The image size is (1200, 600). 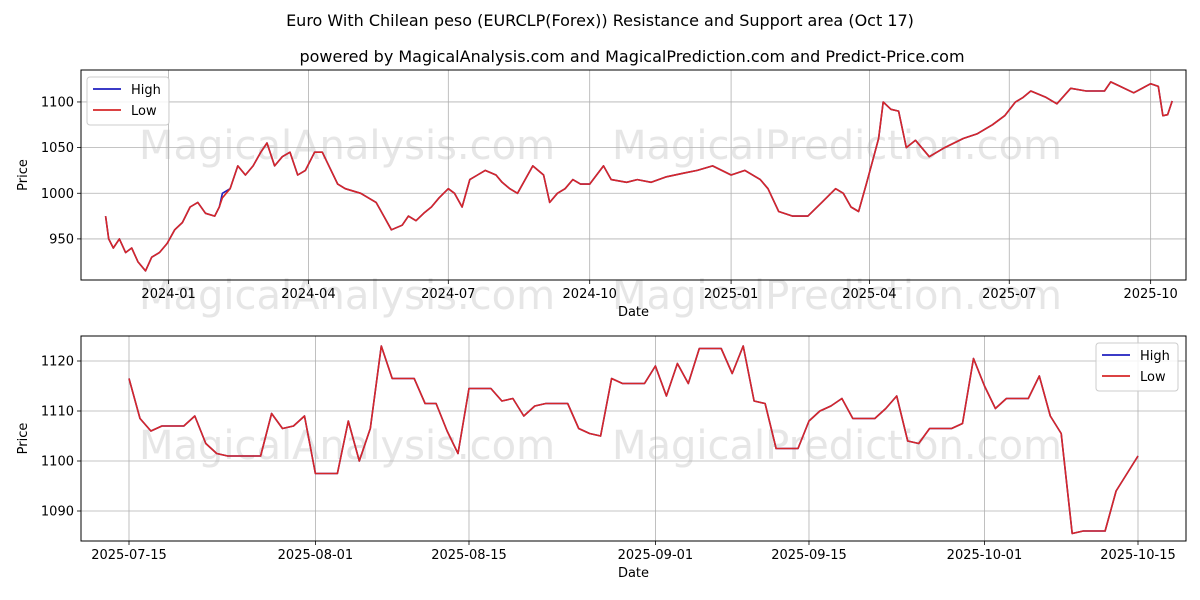 What do you see at coordinates (57, 148) in the screenshot?
I see `y-tick-label: 1050` at bounding box center [57, 148].